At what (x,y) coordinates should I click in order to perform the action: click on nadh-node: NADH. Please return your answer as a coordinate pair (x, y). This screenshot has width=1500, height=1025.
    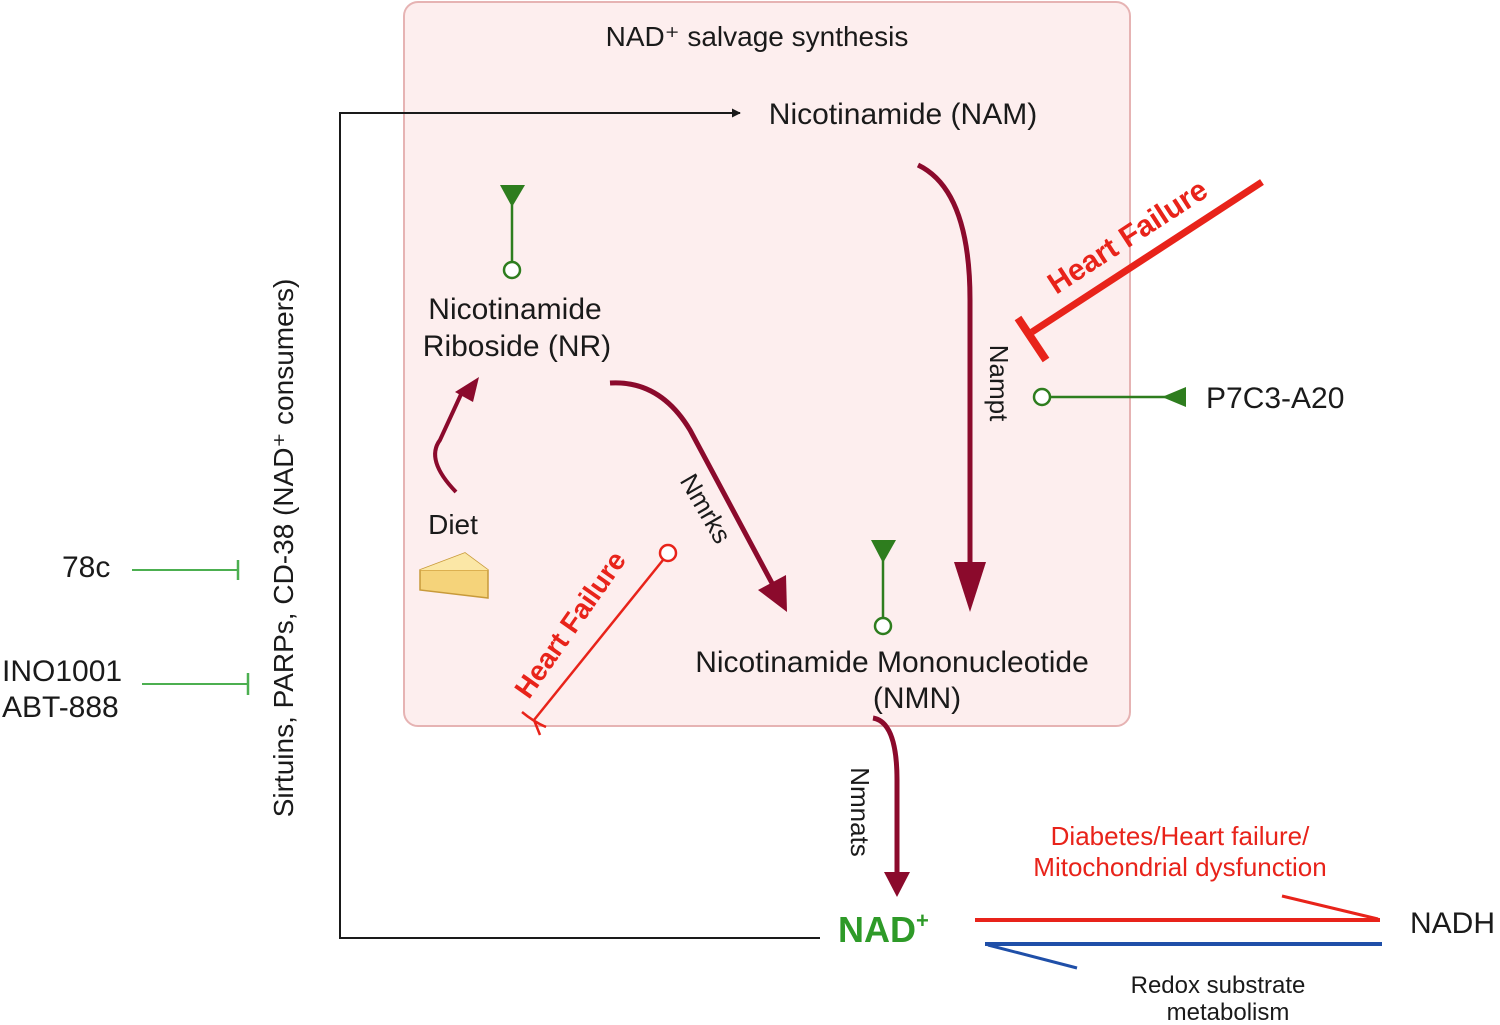
    Looking at the image, I should click on (1452, 923).